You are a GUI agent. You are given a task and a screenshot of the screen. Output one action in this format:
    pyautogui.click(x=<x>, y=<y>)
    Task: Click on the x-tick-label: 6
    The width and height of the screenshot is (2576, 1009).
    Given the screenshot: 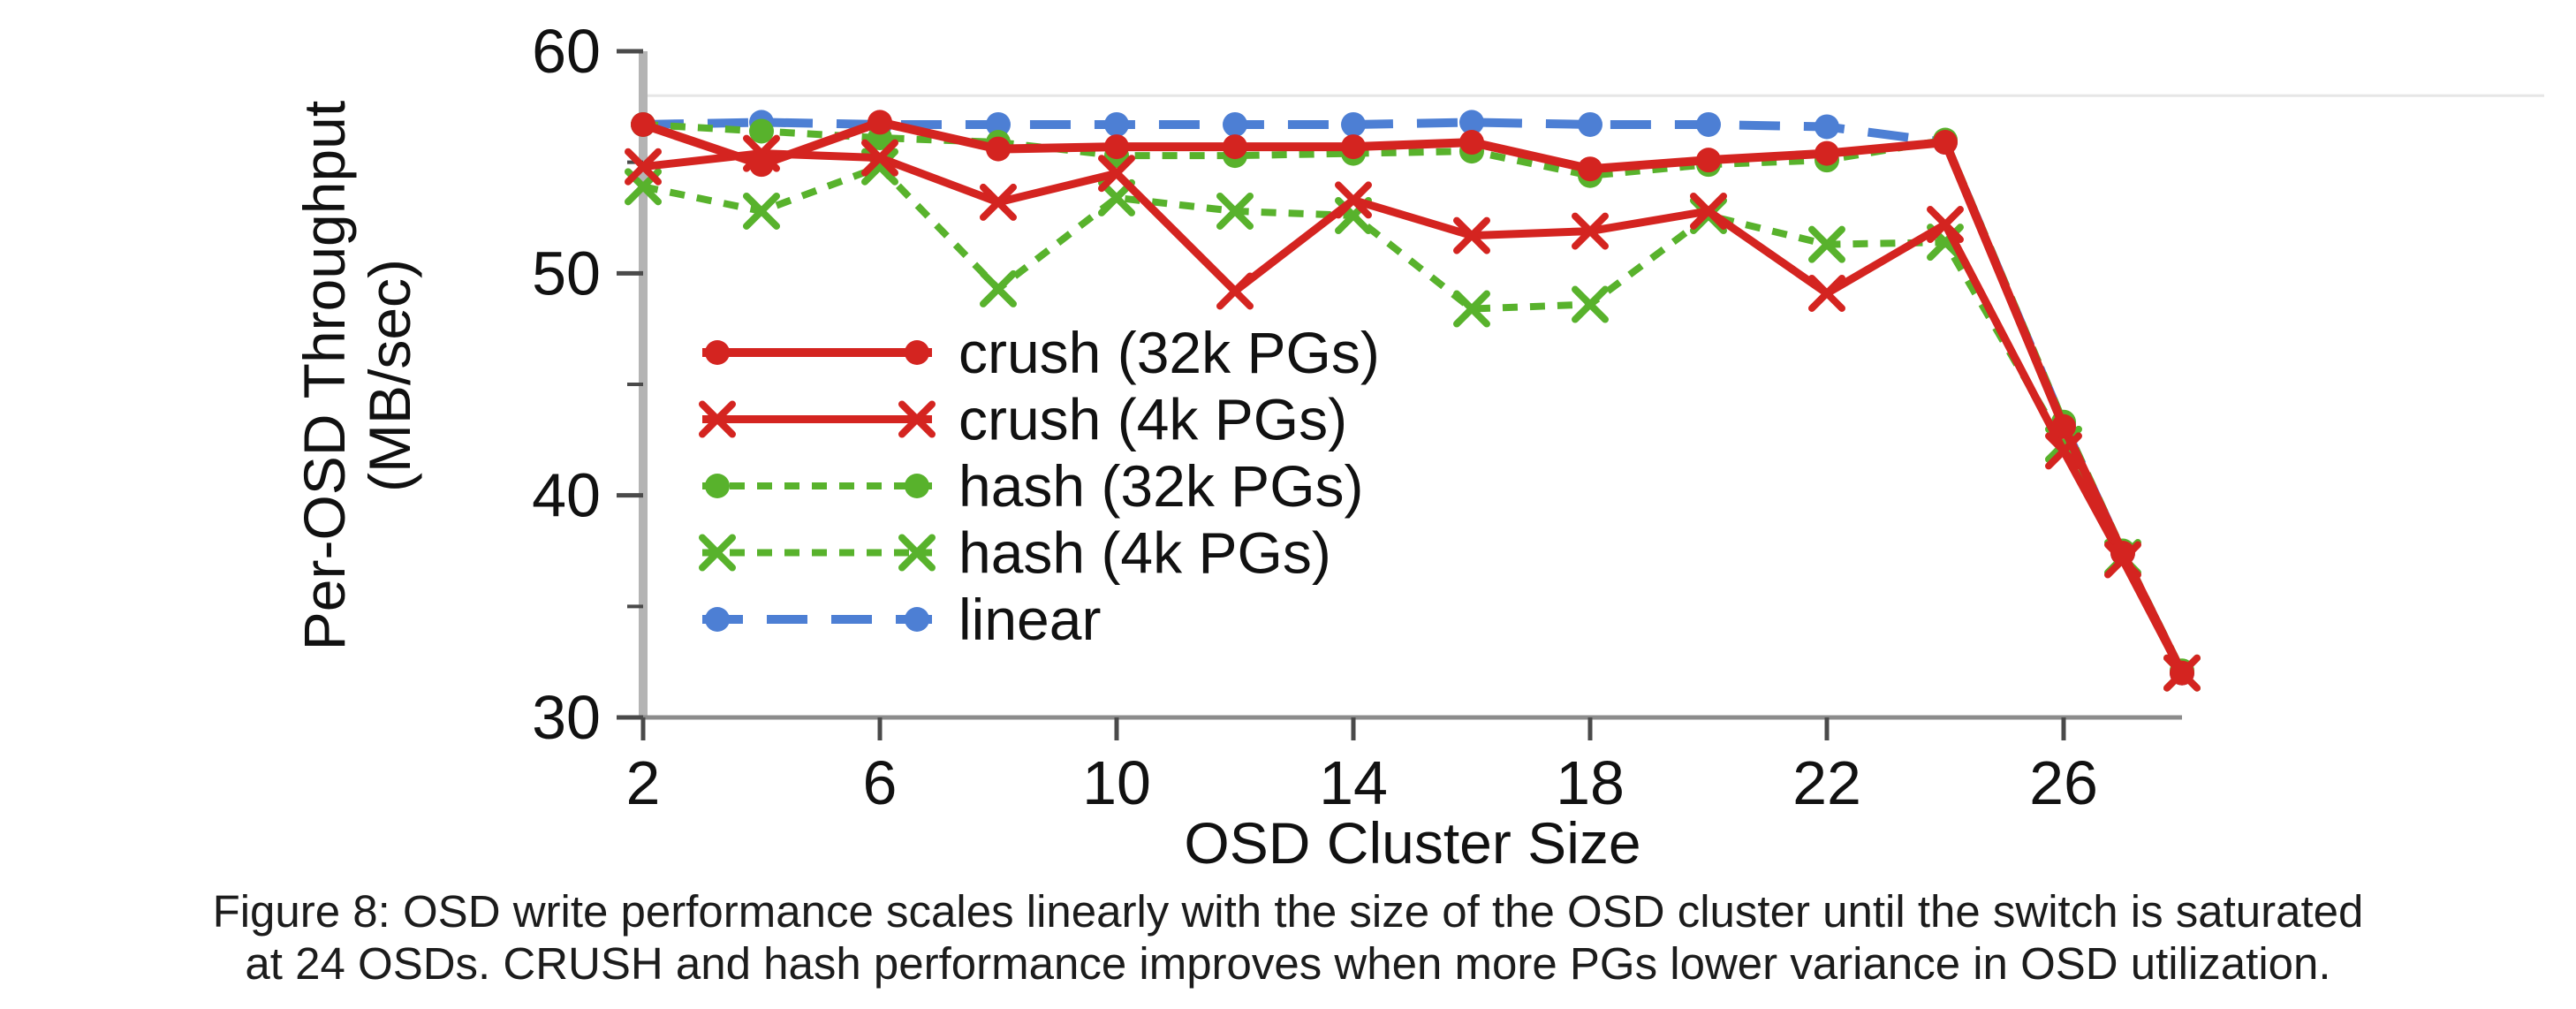 What is the action you would take?
    pyautogui.click(x=881, y=782)
    